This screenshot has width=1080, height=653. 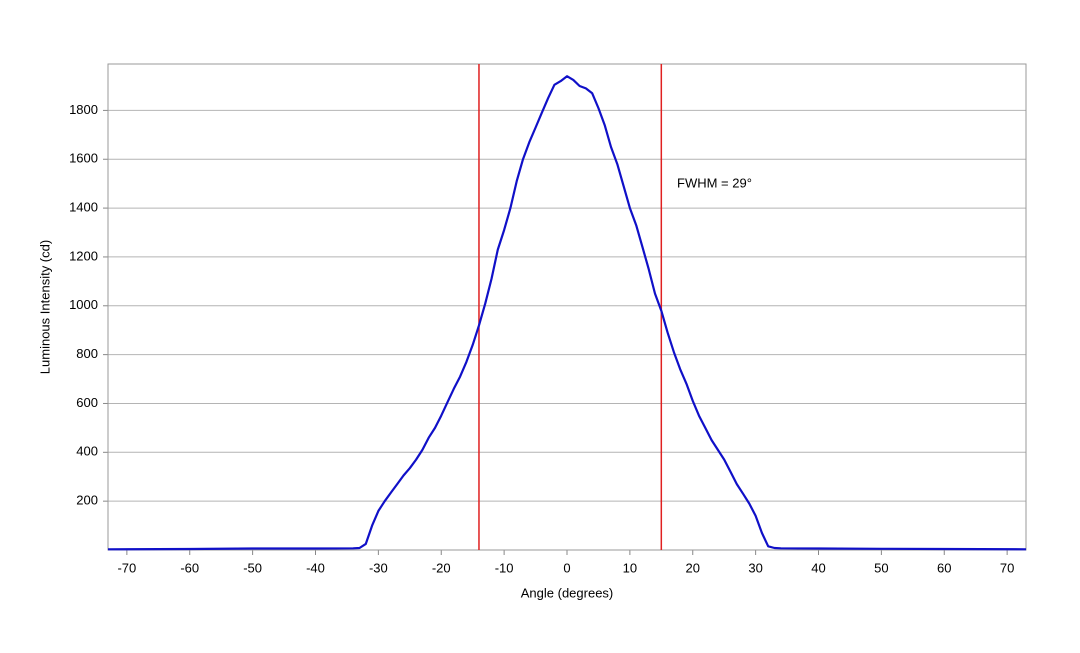 What do you see at coordinates (1007, 567) in the screenshot?
I see `x-tick-label: 70` at bounding box center [1007, 567].